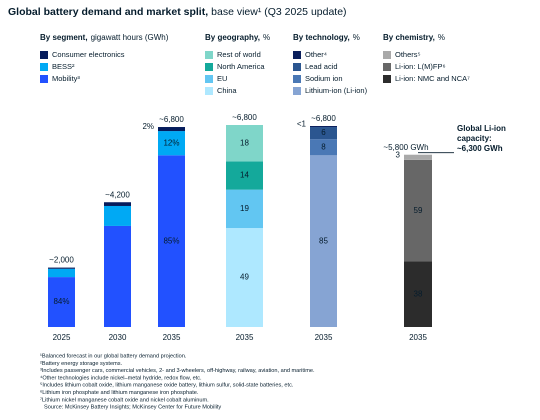 The width and height of the screenshot is (540, 420). I want to click on panel-title: By chemistry,, so click(409, 37).